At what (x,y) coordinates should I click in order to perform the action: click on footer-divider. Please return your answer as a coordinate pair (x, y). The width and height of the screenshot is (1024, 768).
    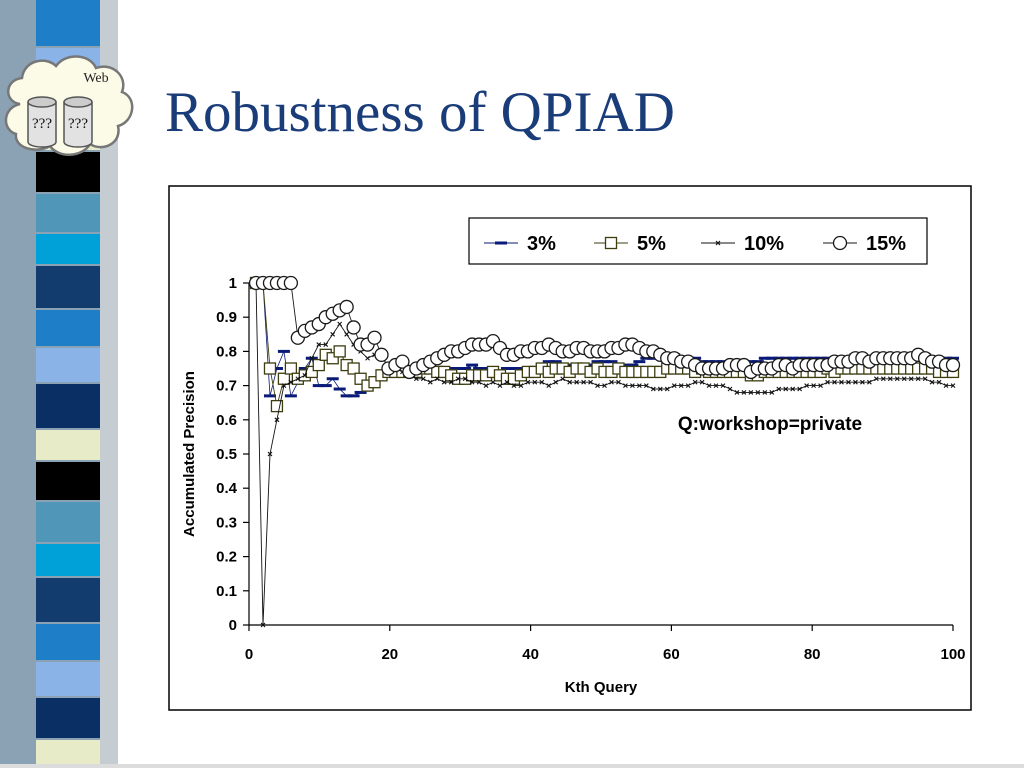
    Looking at the image, I should click on (512, 766).